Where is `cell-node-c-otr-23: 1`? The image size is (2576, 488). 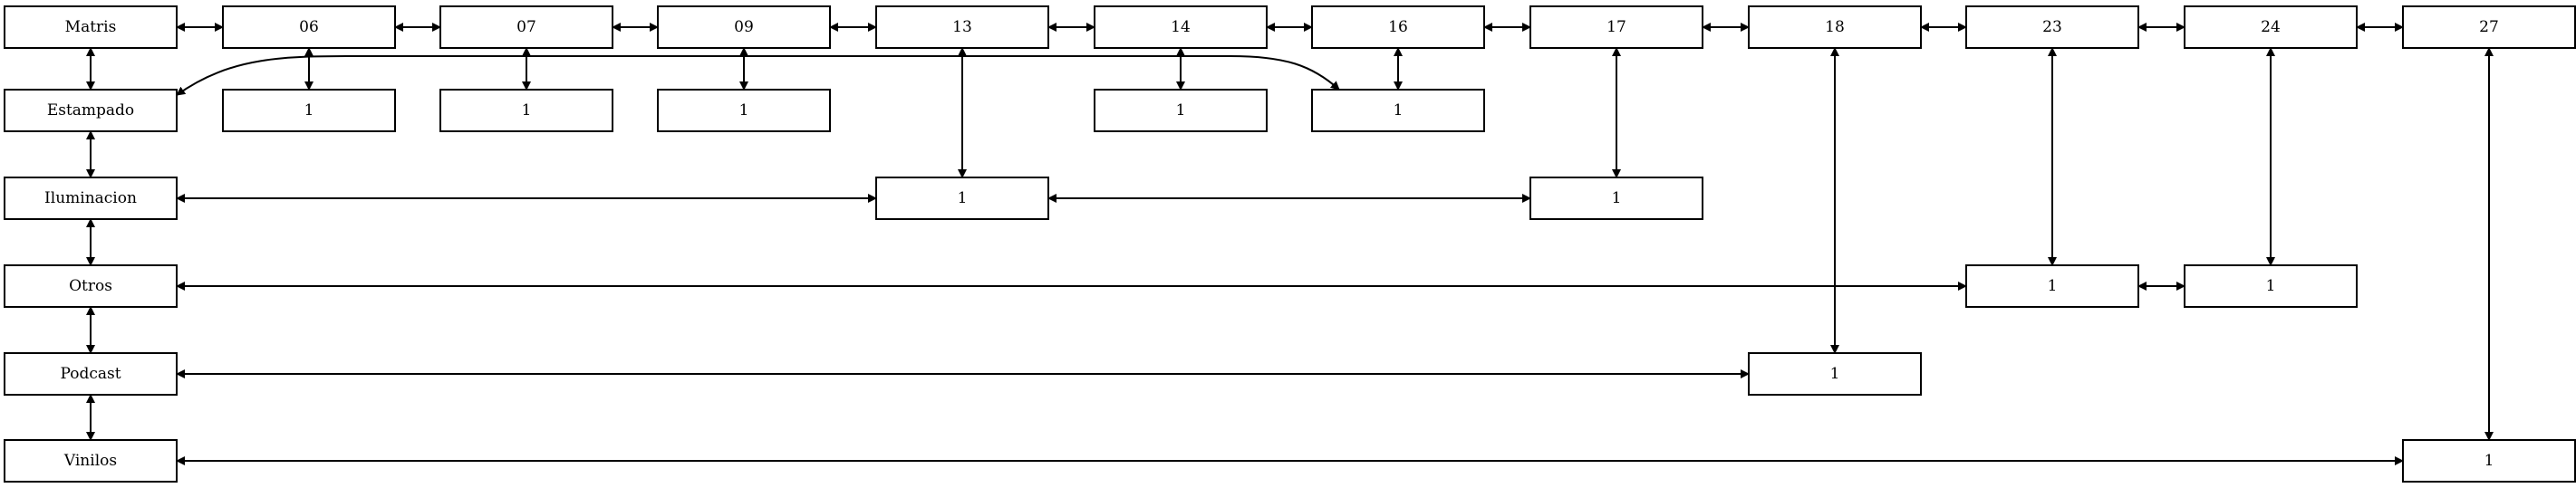
cell-node-c-otr-23: 1 is located at coordinates (2052, 286).